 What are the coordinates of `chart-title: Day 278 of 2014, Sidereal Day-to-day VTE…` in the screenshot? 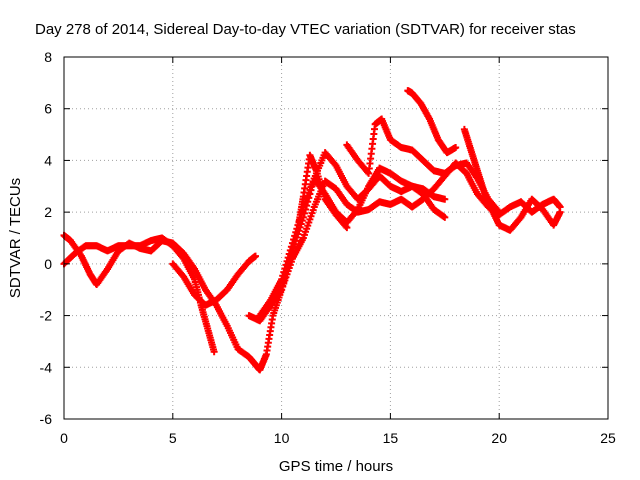 It's located at (305, 29).